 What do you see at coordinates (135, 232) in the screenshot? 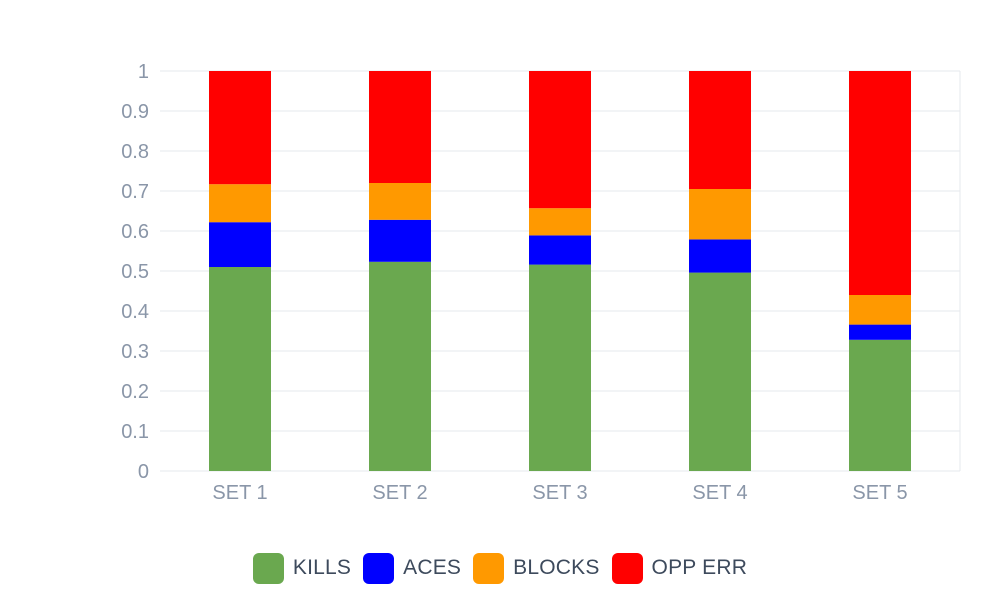
I see `y-tick-label: 0.6` at bounding box center [135, 232].